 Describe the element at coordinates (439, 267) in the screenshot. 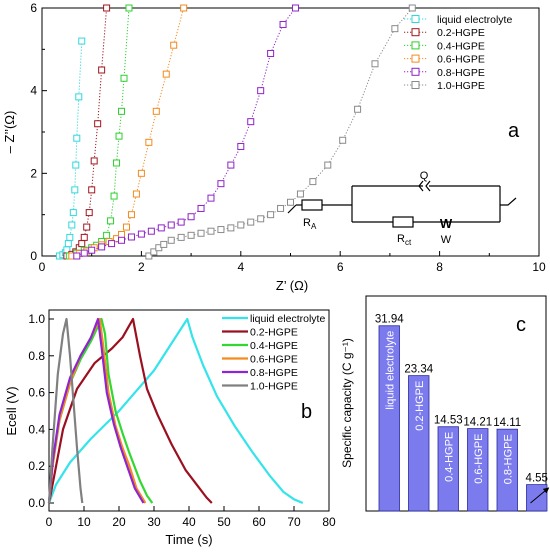

I see `panel-a-x-tick-label: 8` at that location.